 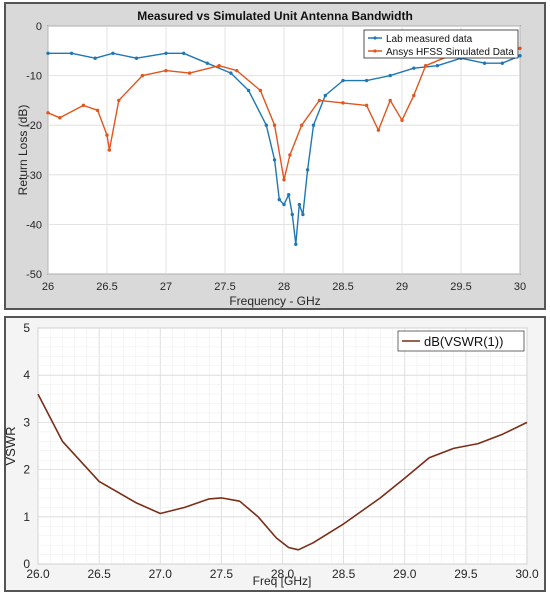 What do you see at coordinates (26, 375) in the screenshot?
I see `y-tick-label: 4` at bounding box center [26, 375].